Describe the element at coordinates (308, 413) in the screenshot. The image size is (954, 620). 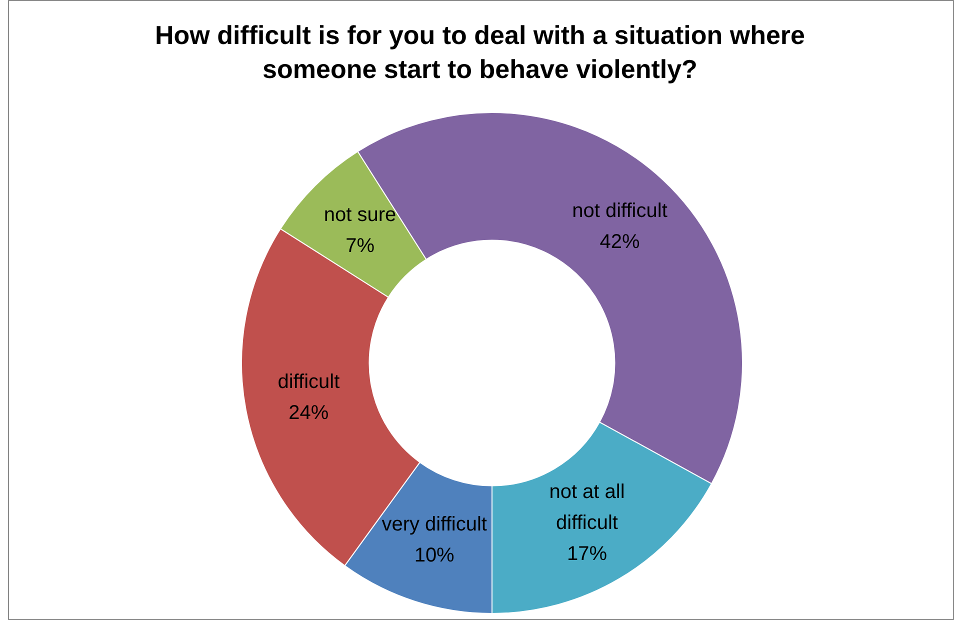
I see `data-label: 24%` at that location.